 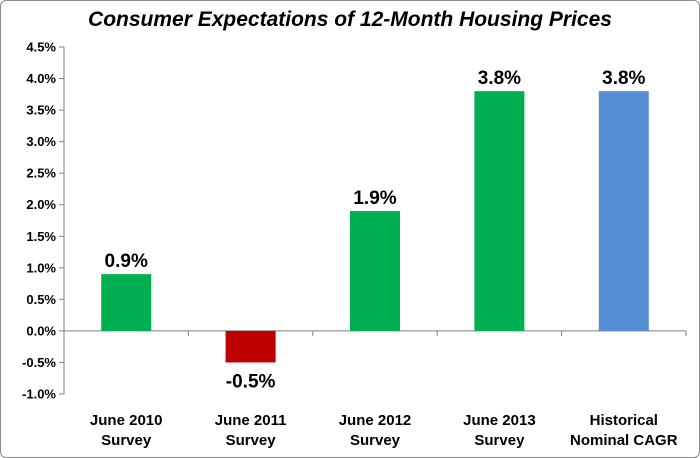 I want to click on y-tick-label: 0.5%, so click(x=41, y=299).